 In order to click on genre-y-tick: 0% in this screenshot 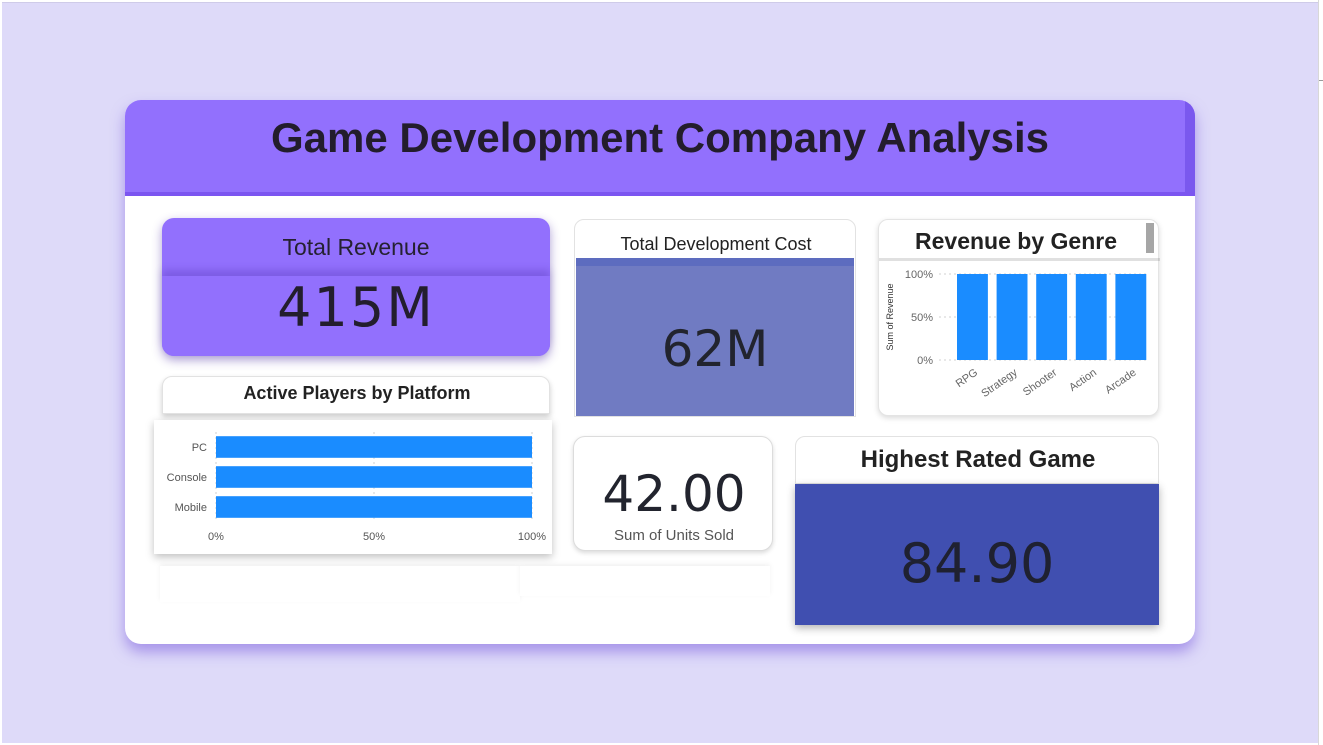, I will do `click(925, 361)`.